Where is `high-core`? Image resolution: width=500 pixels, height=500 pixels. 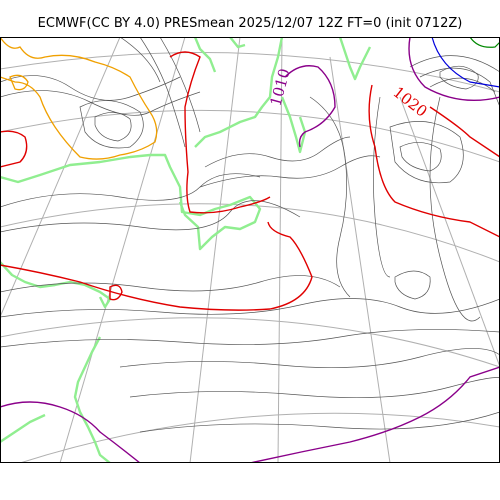 high-core is located at coordinates (465, 62).